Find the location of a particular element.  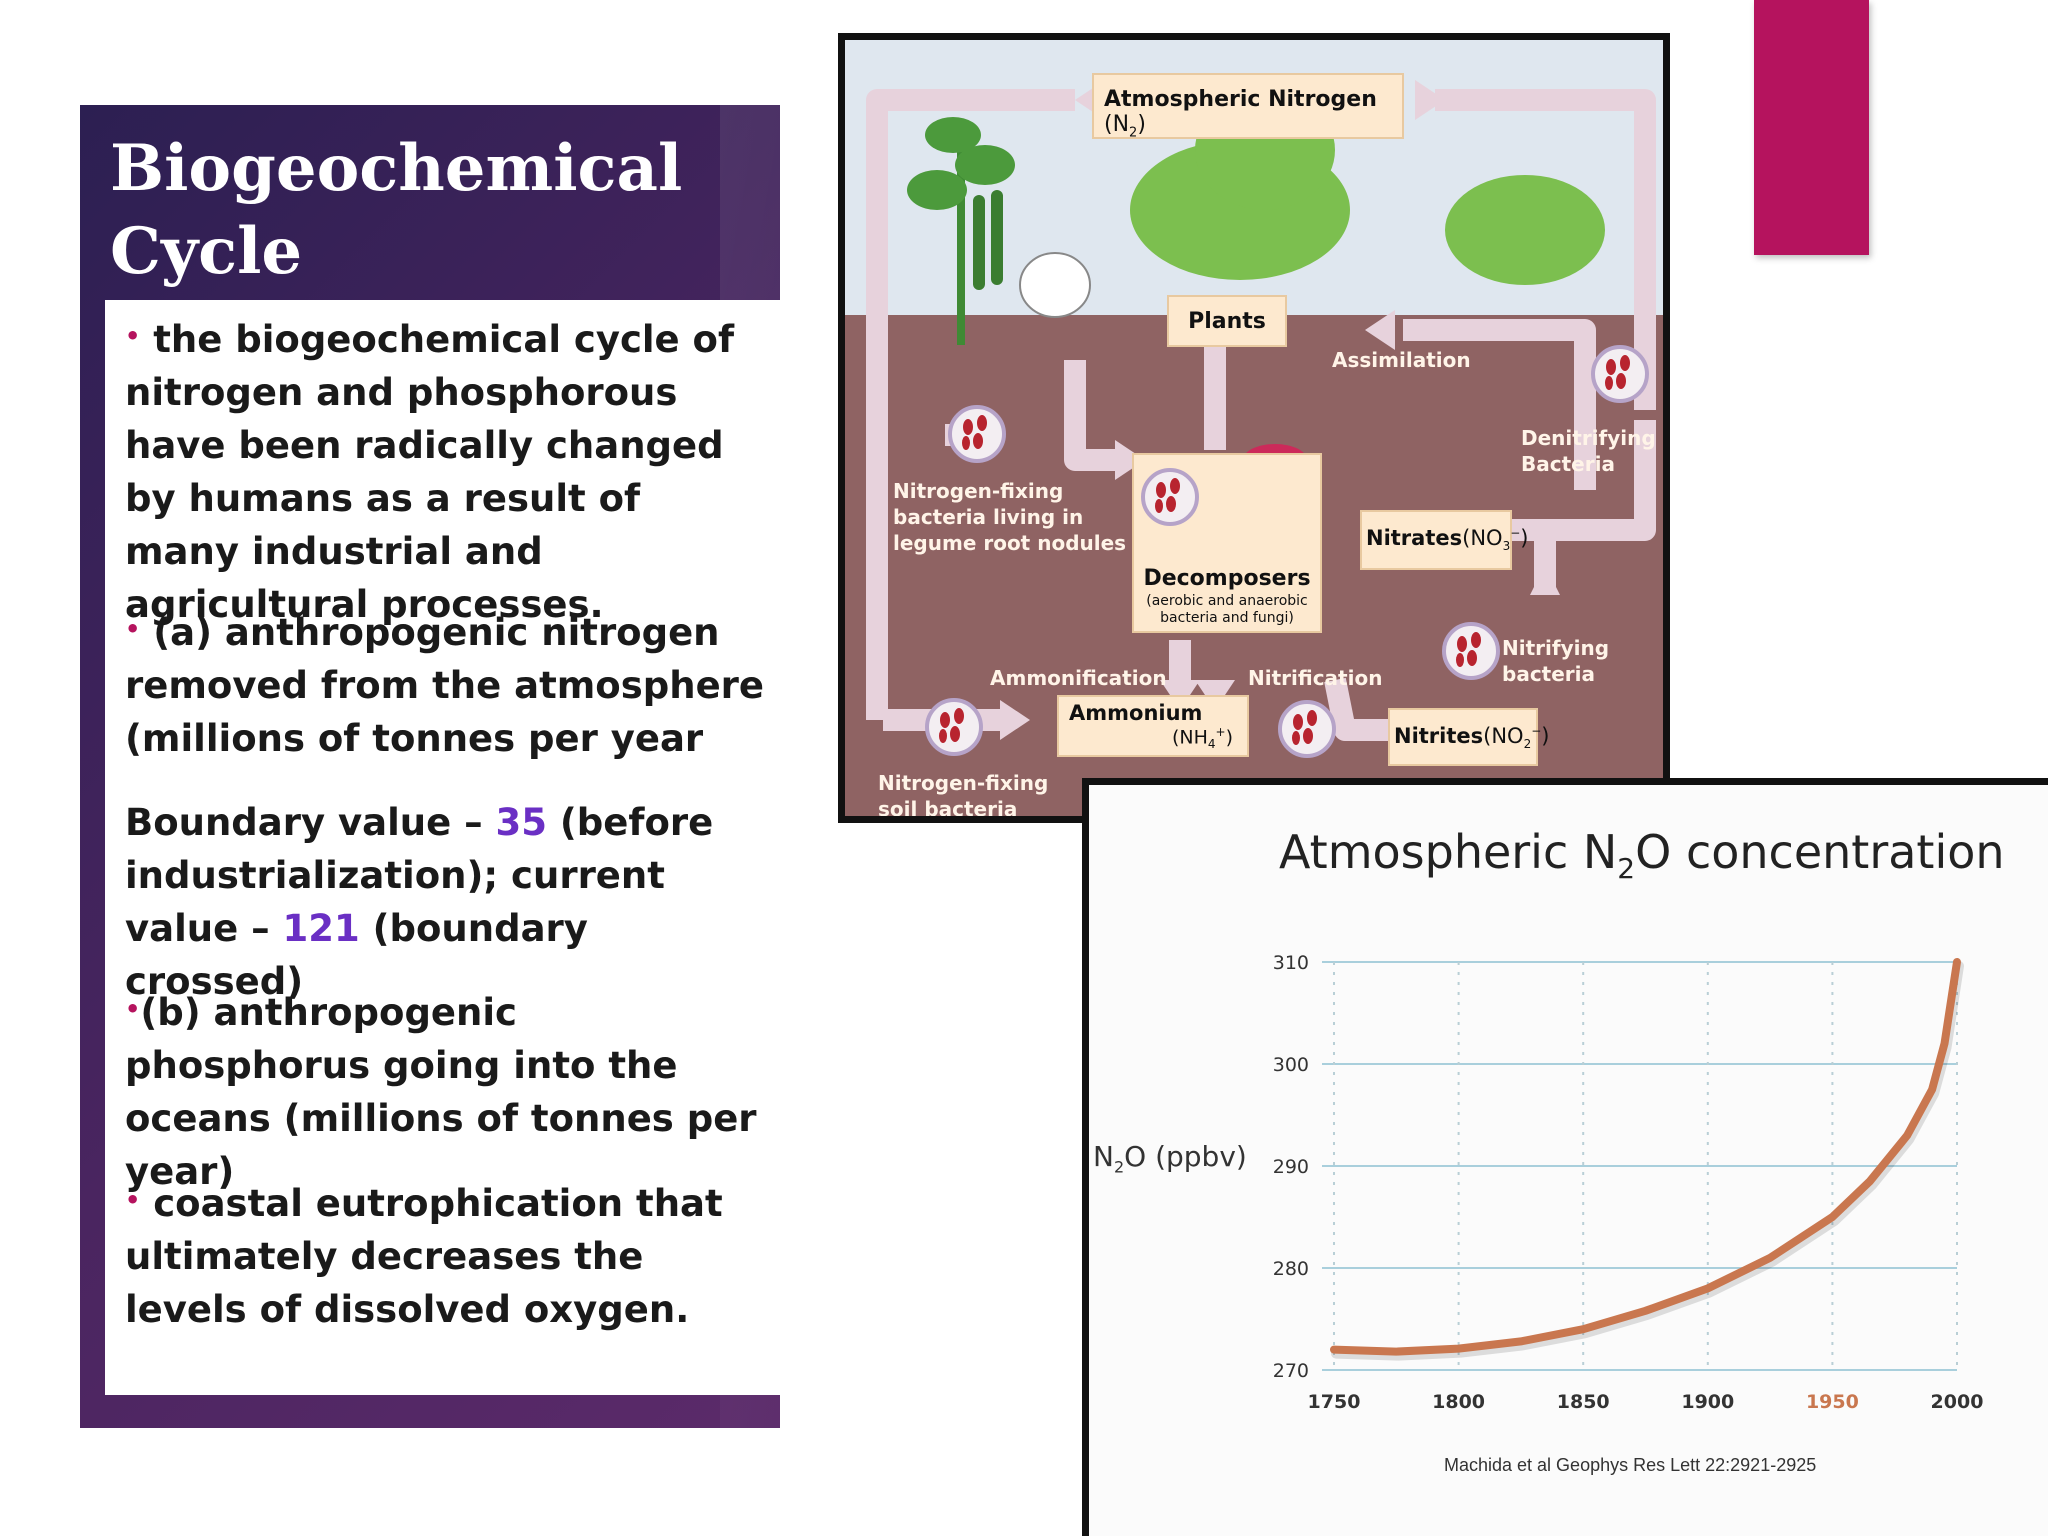

y-tick-label: 270 is located at coordinates (1291, 1371).